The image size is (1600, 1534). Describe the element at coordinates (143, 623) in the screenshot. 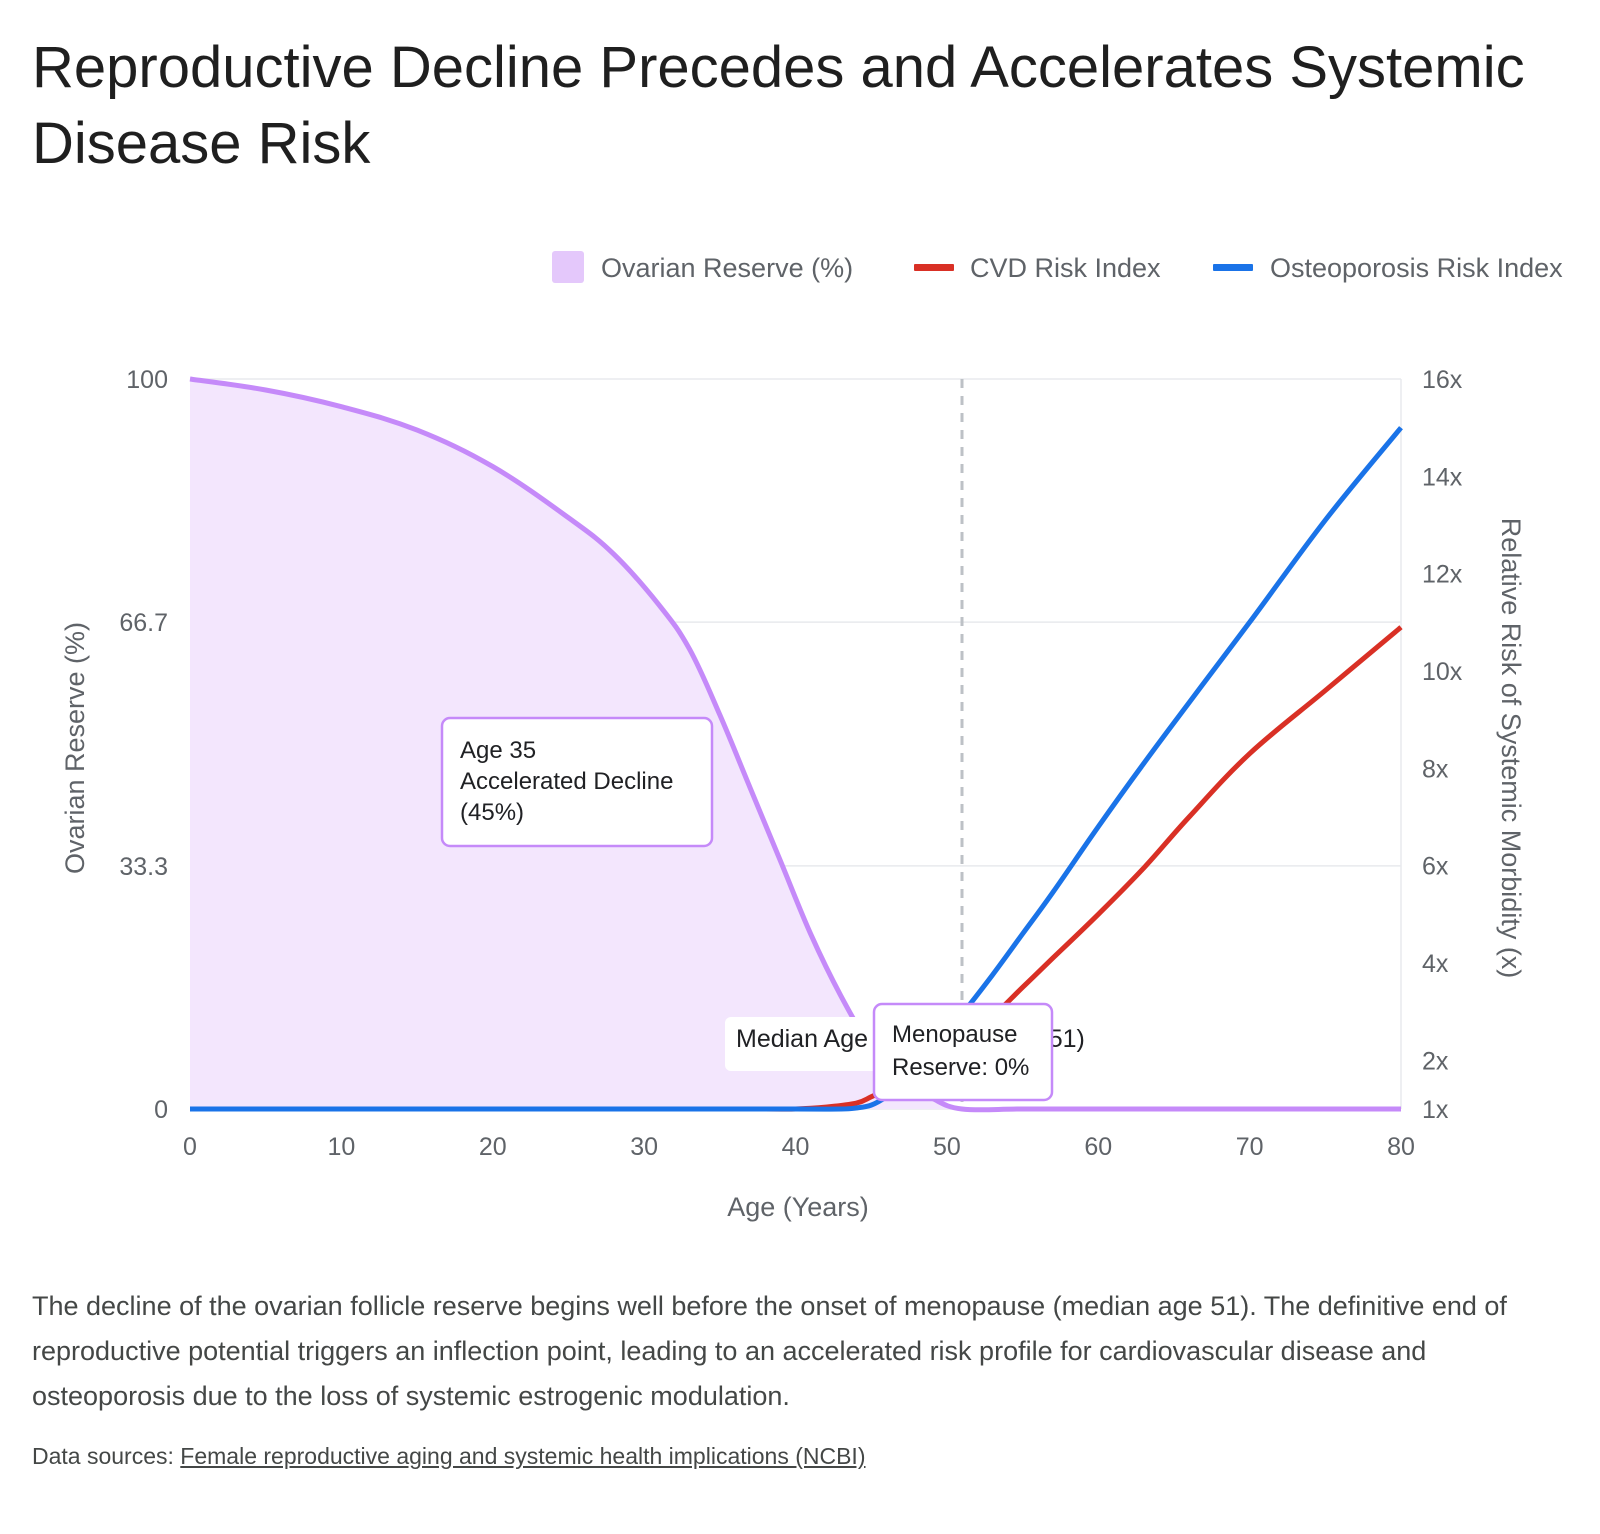

I see `y-left-tick-label: 66.7` at that location.